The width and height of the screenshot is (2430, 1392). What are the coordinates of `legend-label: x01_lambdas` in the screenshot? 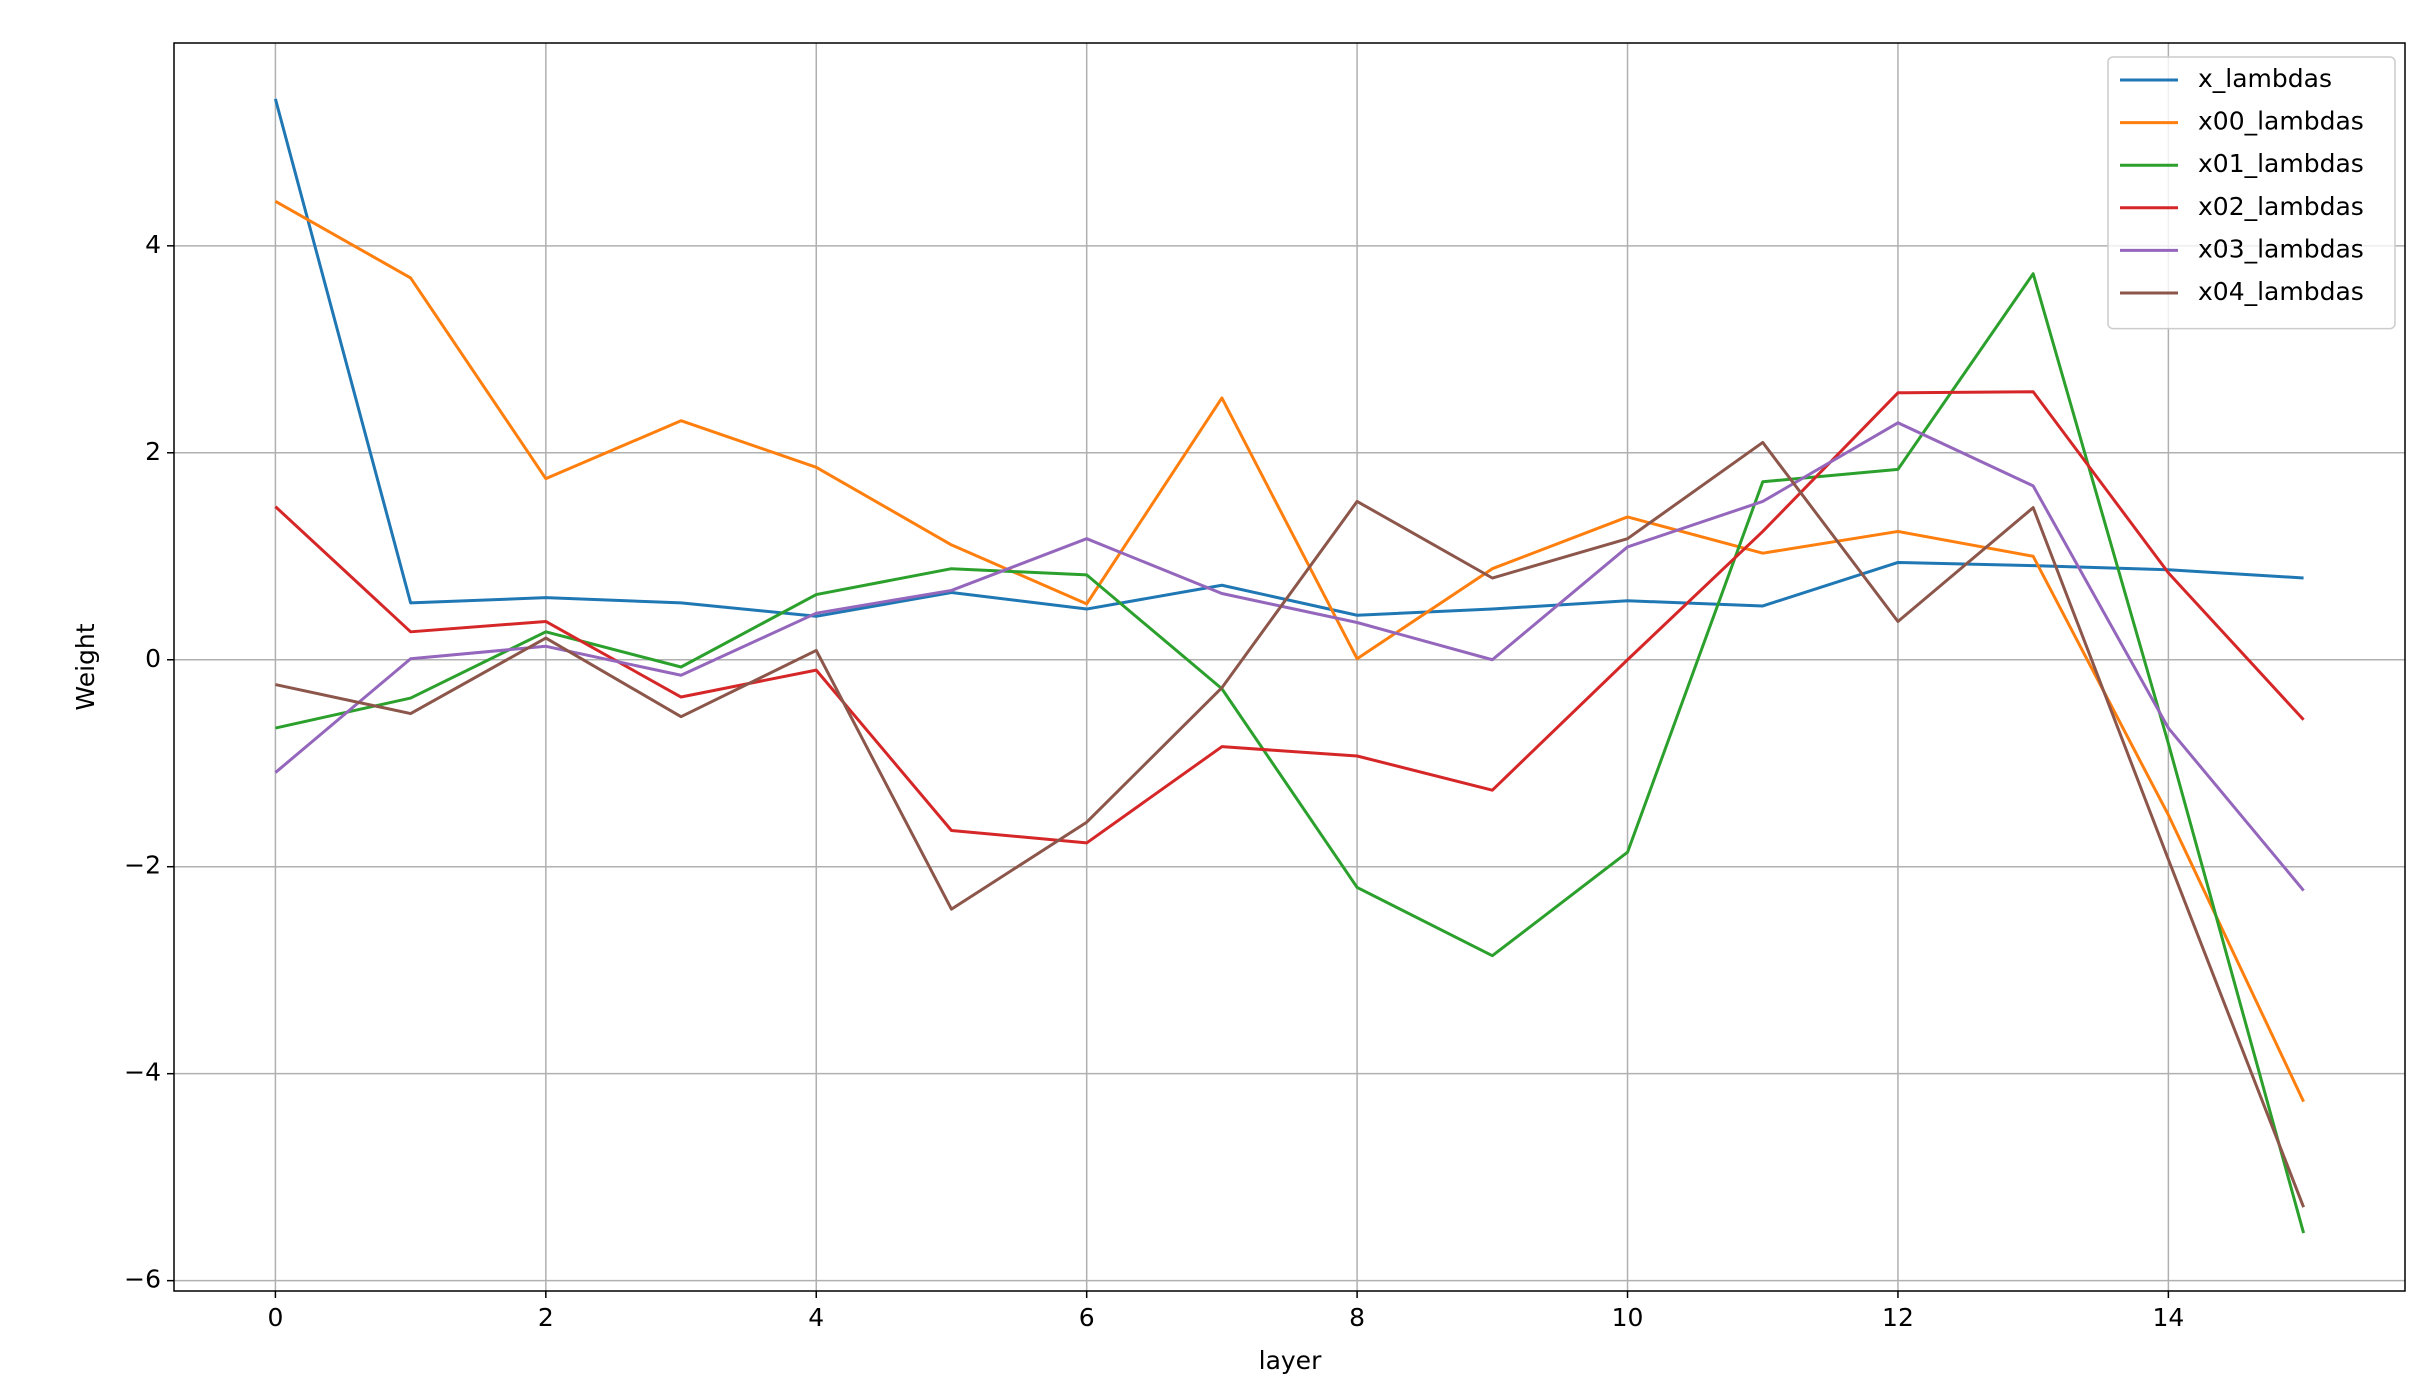 It's located at (2281, 163).